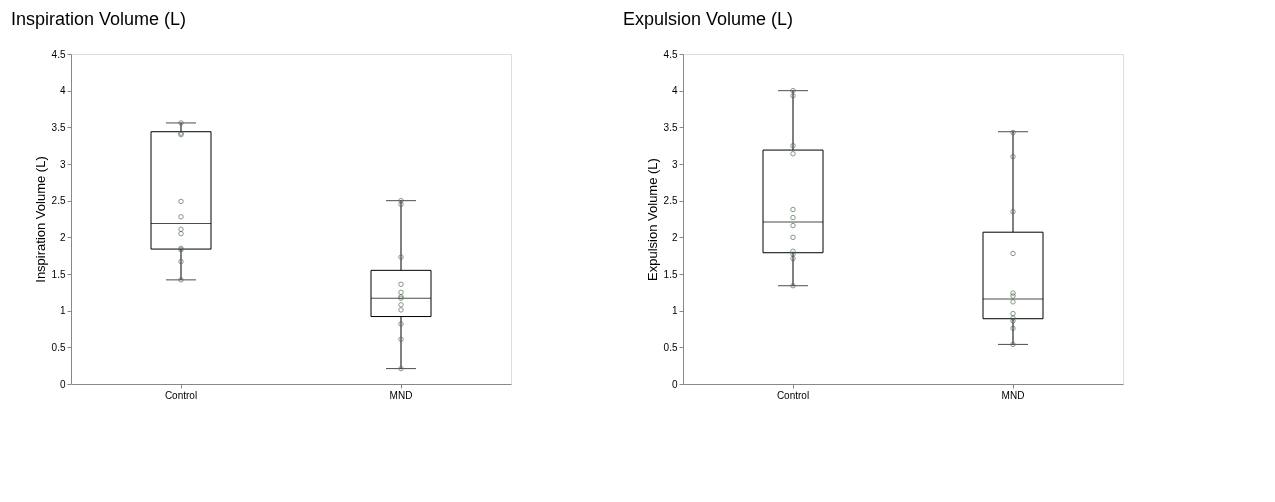 This screenshot has height=502, width=1275. What do you see at coordinates (40, 219) in the screenshot?
I see `y-axis-title: Inspiration Volume (L)` at bounding box center [40, 219].